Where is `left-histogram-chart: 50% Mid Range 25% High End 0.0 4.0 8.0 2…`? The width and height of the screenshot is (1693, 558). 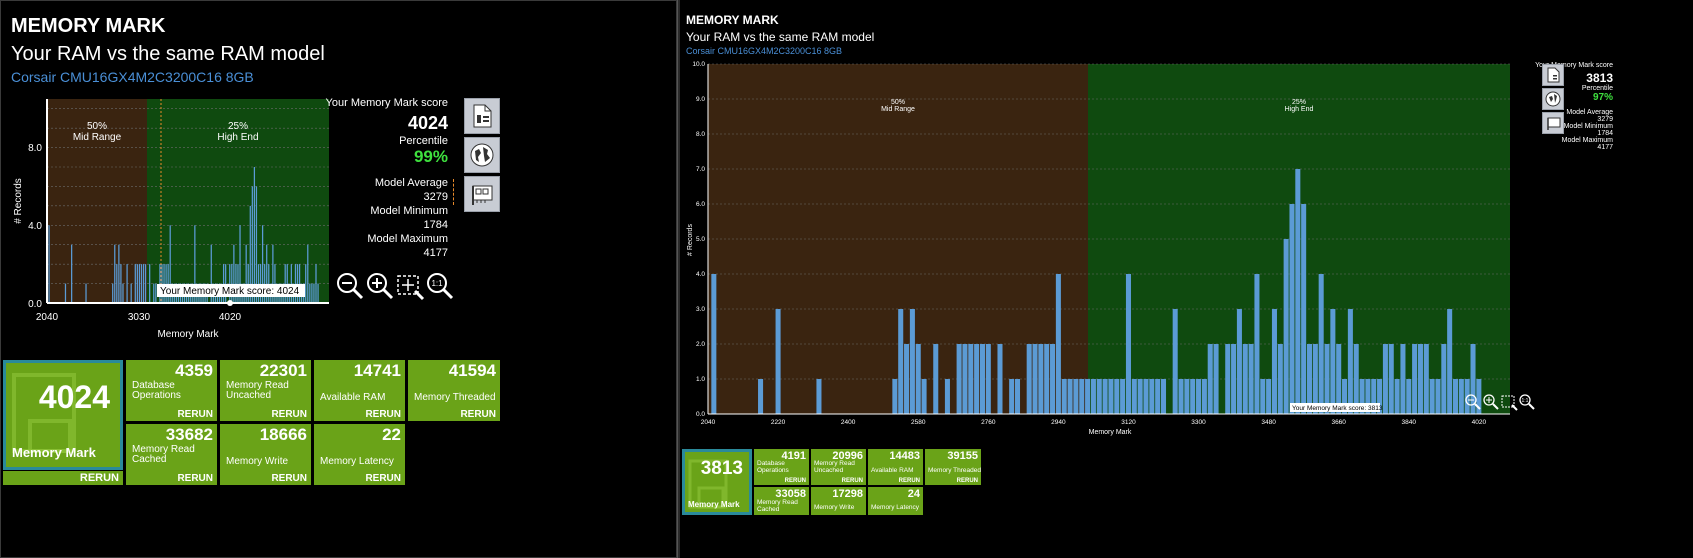
left-histogram-chart: 50% Mid Range 25% High End 0.0 4.0 8.0 2… is located at coordinates (171, 219).